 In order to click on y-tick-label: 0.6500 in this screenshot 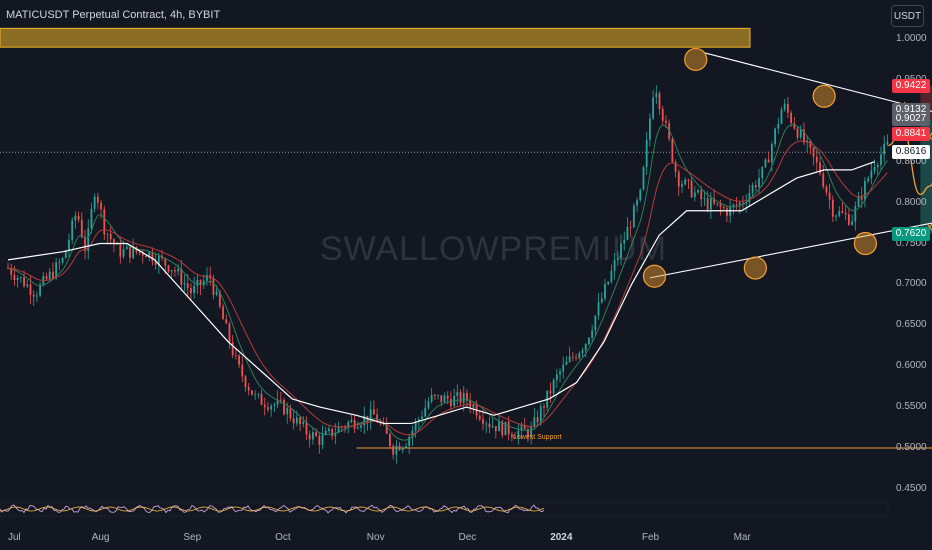, I will do `click(911, 325)`.